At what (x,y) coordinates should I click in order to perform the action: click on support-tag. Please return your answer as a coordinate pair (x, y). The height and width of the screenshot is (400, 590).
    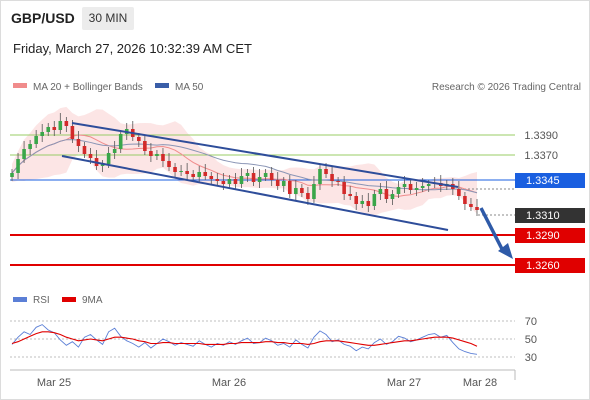
    Looking at the image, I should click on (550, 265).